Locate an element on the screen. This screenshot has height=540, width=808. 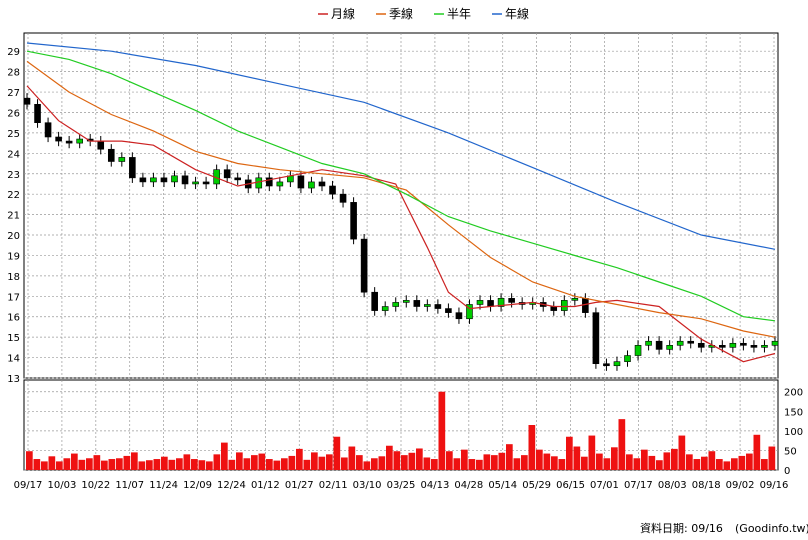
y-tick-label: 25 is located at coordinates (13, 134).